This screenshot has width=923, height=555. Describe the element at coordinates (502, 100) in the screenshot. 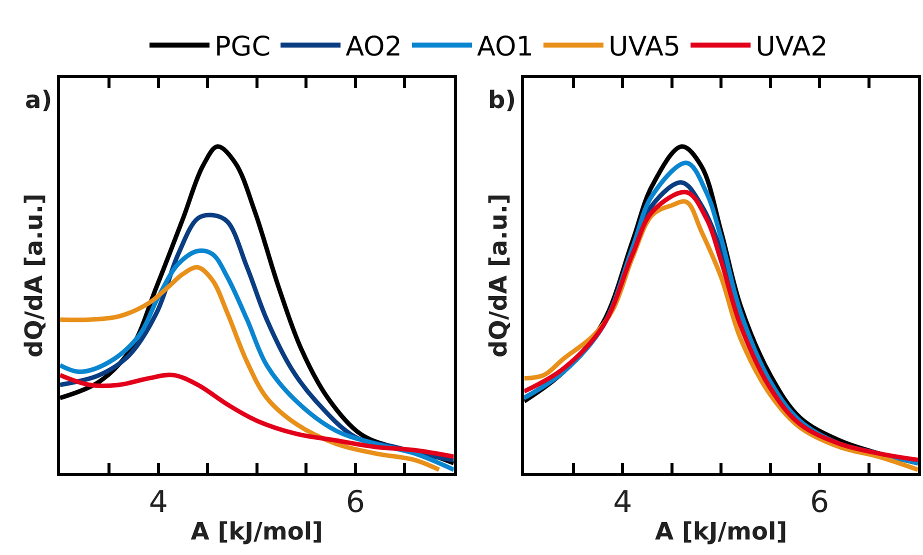

I see `text: b)` at that location.